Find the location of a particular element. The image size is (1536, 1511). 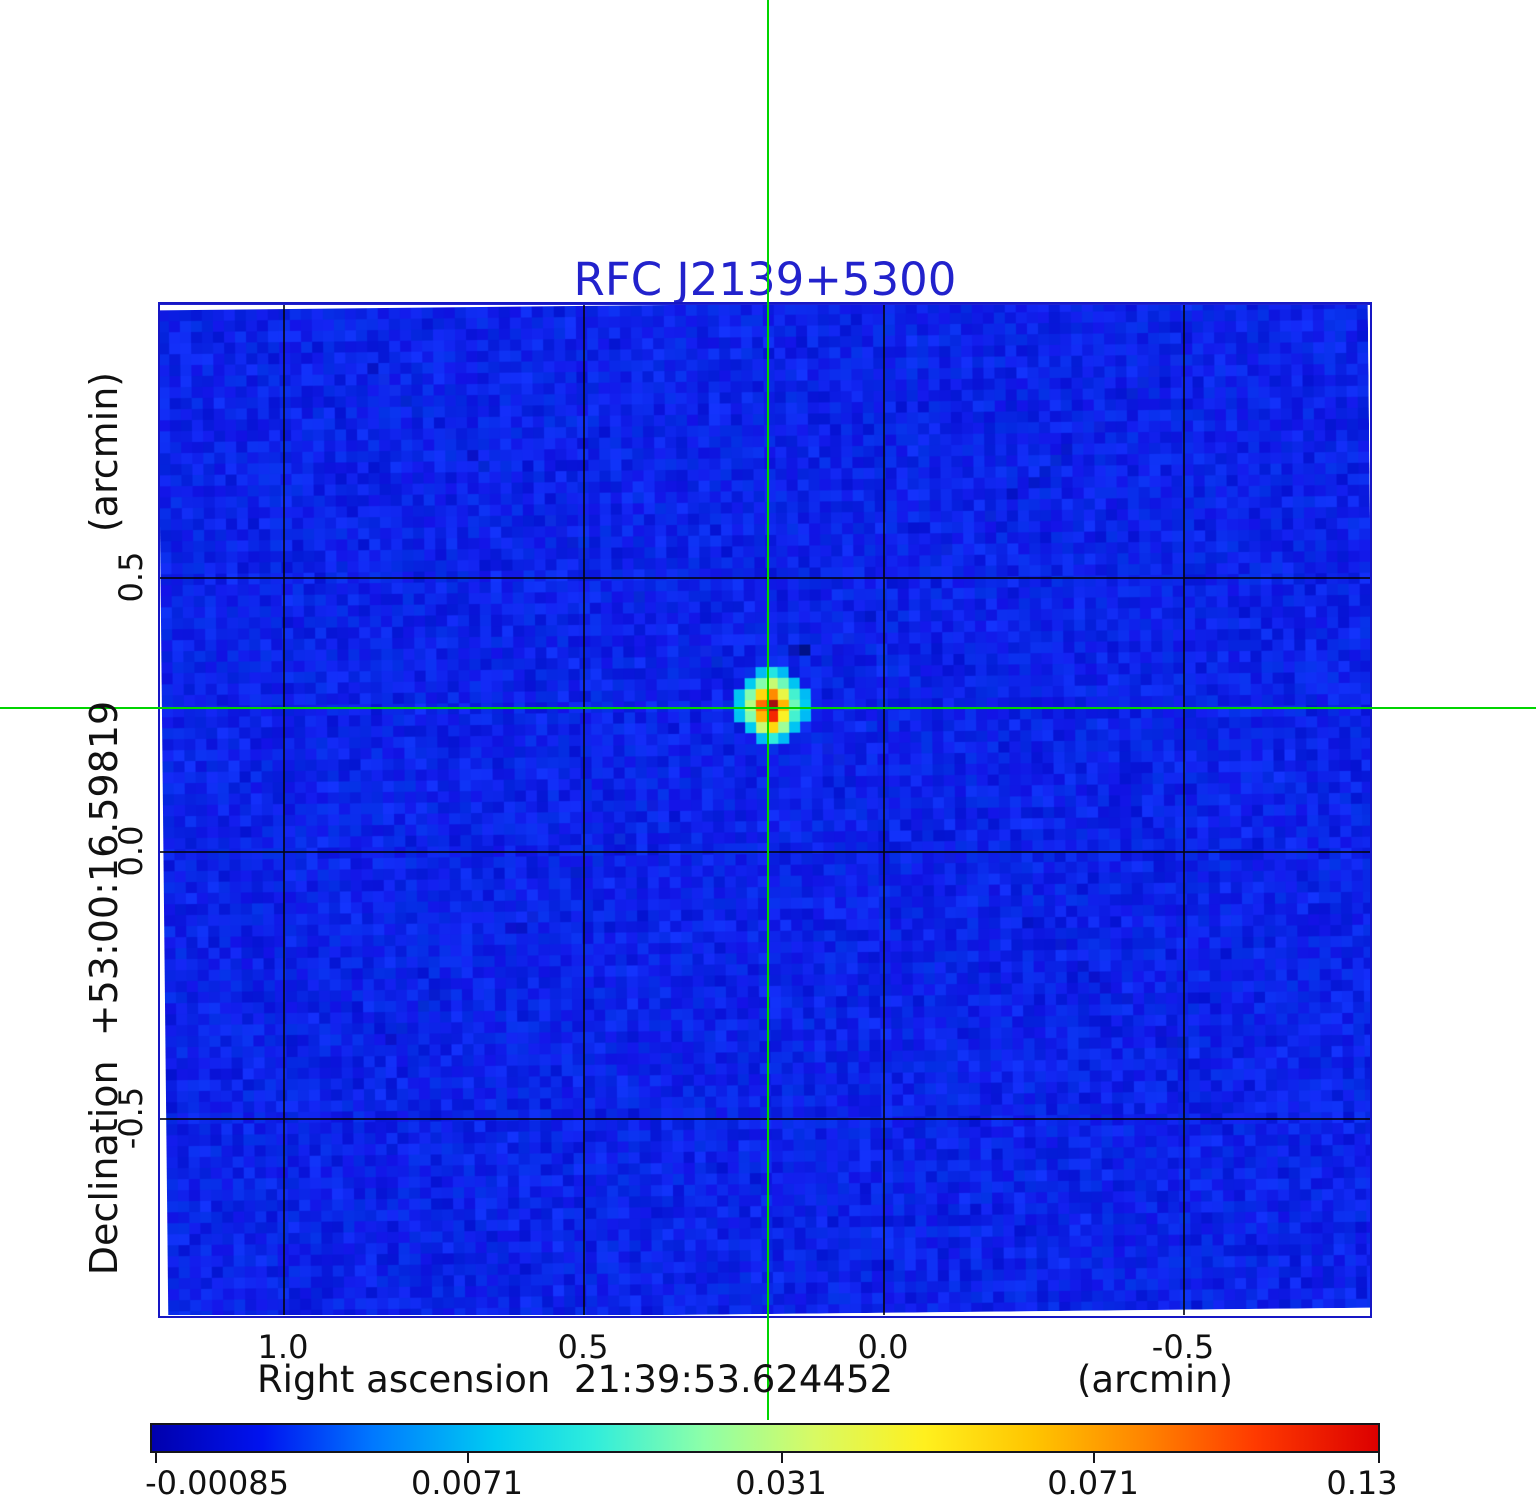

y-axis-unit-label: (arcmin) is located at coordinates (104, 452).